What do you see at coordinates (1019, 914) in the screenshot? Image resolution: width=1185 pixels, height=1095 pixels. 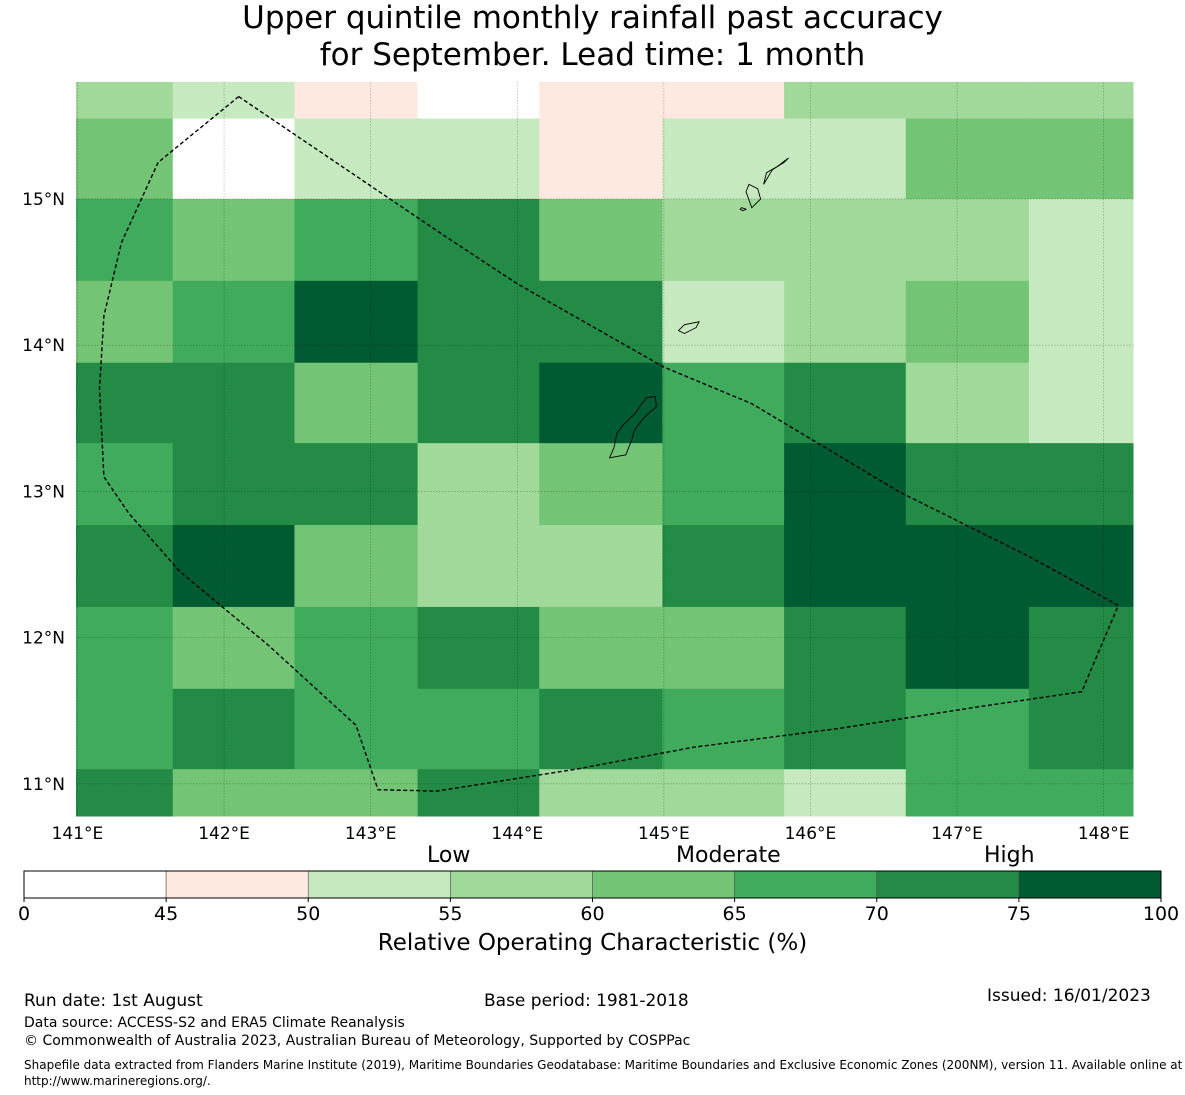 I see `colorbar-tick-label: 75` at bounding box center [1019, 914].